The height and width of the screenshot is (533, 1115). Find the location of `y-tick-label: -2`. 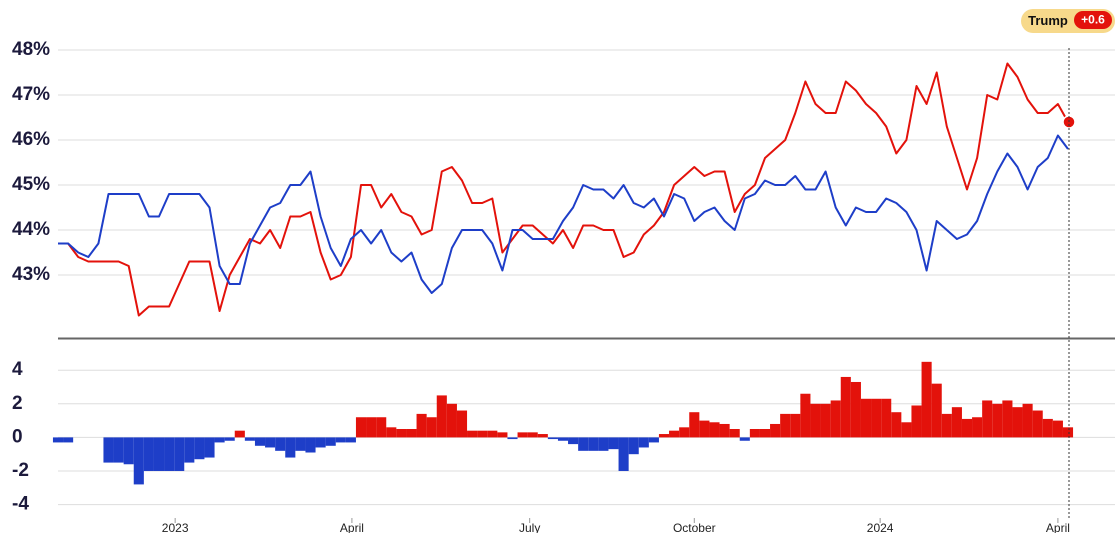

y-tick-label: -2 is located at coordinates (20, 470).